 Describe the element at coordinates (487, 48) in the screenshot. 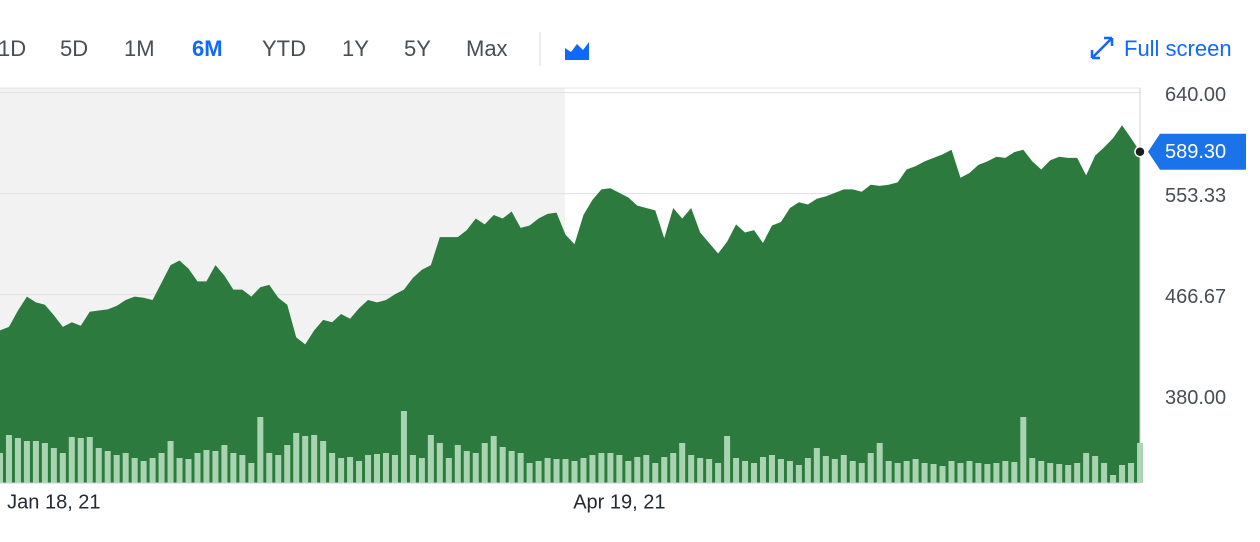

I see `range-button: Max` at that location.